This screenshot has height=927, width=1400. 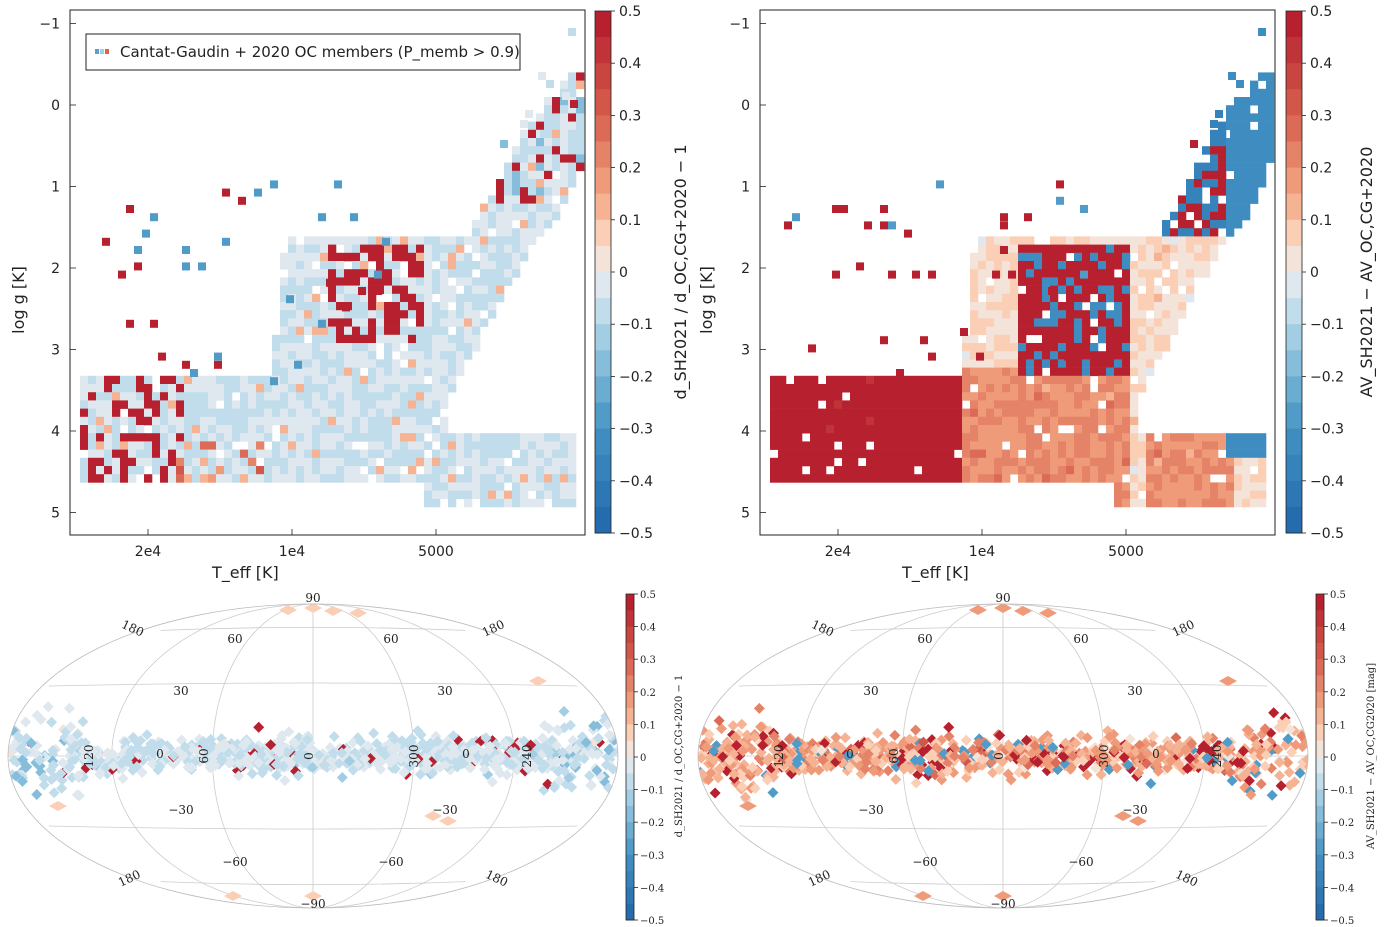 I want to click on colorbar-tick-label: −0.3, so click(x=1327, y=430).